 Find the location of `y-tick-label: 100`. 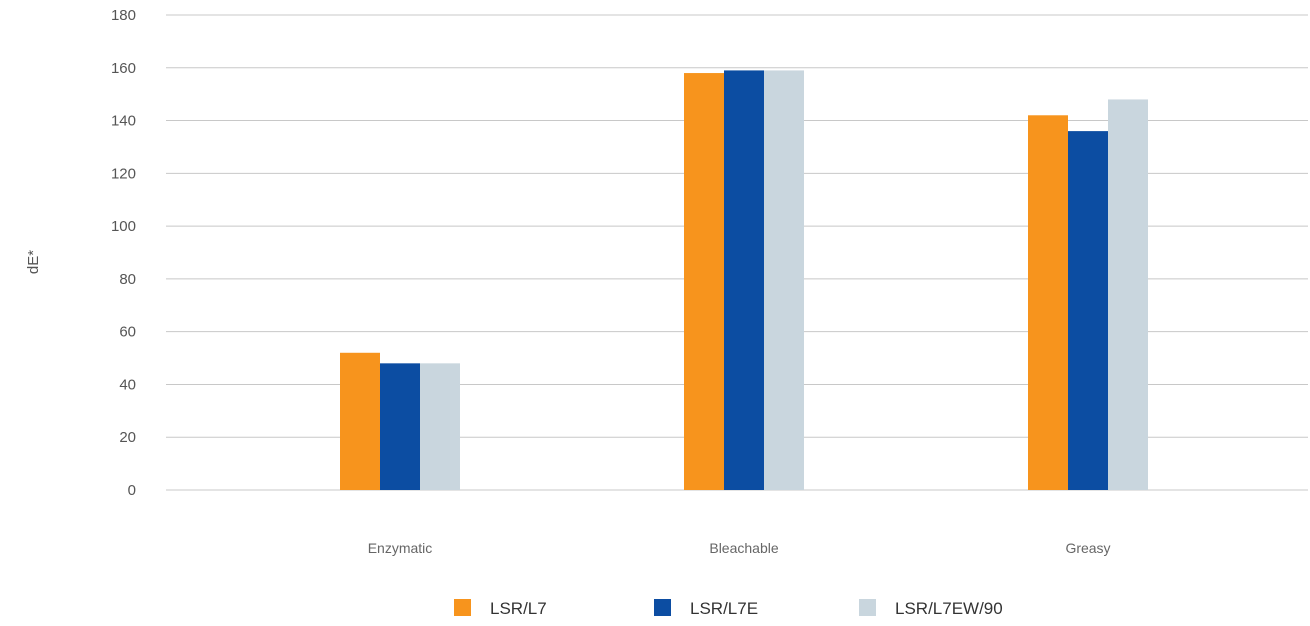

y-tick-label: 100 is located at coordinates (123, 226).